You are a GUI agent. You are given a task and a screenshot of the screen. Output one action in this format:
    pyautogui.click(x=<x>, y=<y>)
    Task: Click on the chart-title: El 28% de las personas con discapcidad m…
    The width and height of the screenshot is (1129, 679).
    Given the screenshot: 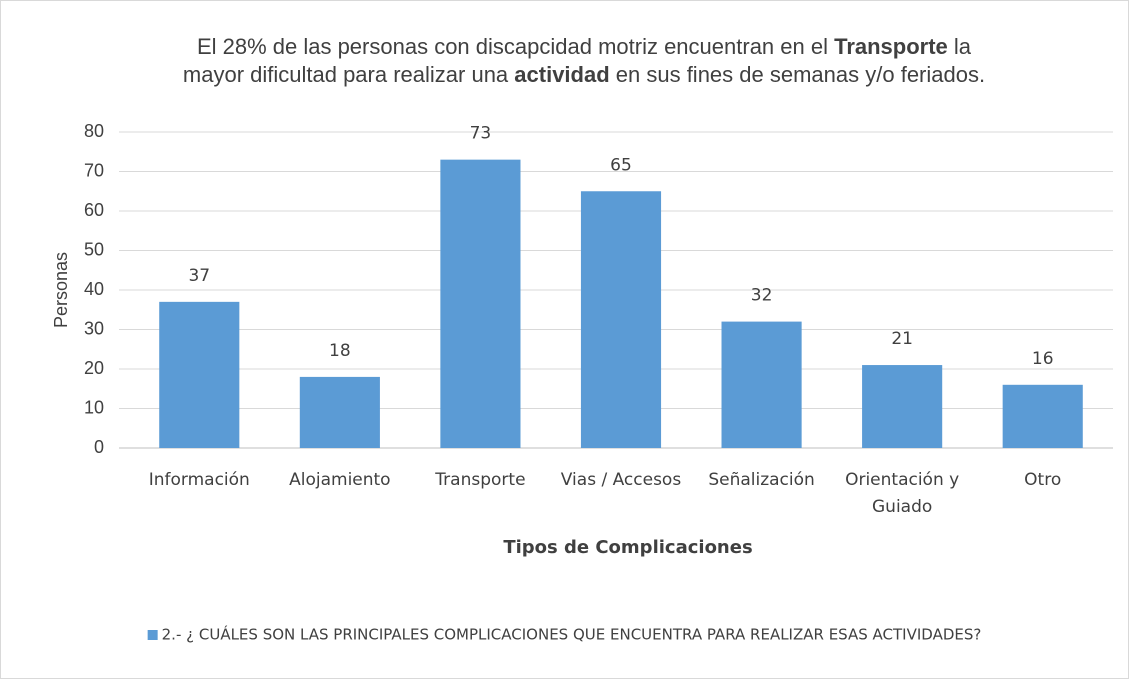 What is the action you would take?
    pyautogui.click(x=584, y=46)
    